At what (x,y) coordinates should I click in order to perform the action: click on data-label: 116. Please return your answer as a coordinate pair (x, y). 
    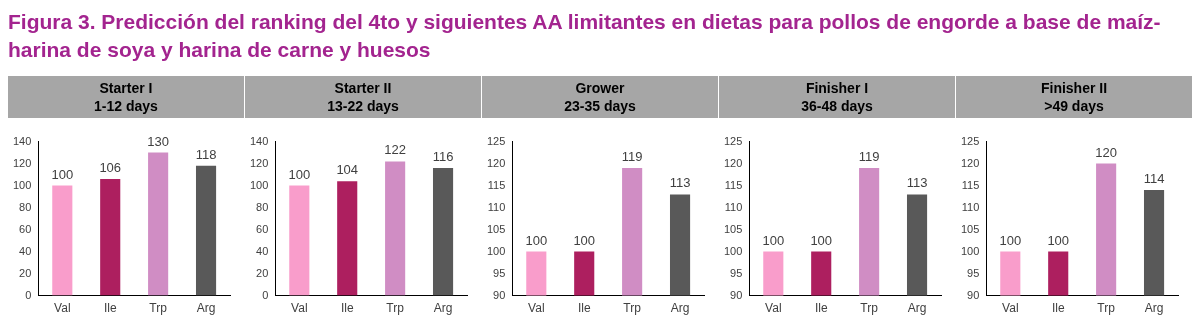
    Looking at the image, I should click on (443, 157).